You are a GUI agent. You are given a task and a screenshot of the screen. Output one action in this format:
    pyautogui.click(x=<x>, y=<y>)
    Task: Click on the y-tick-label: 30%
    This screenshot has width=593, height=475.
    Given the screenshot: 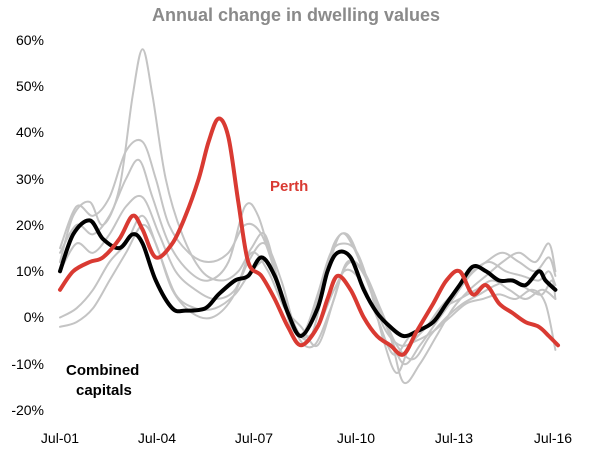 What is the action you would take?
    pyautogui.click(x=30, y=179)
    